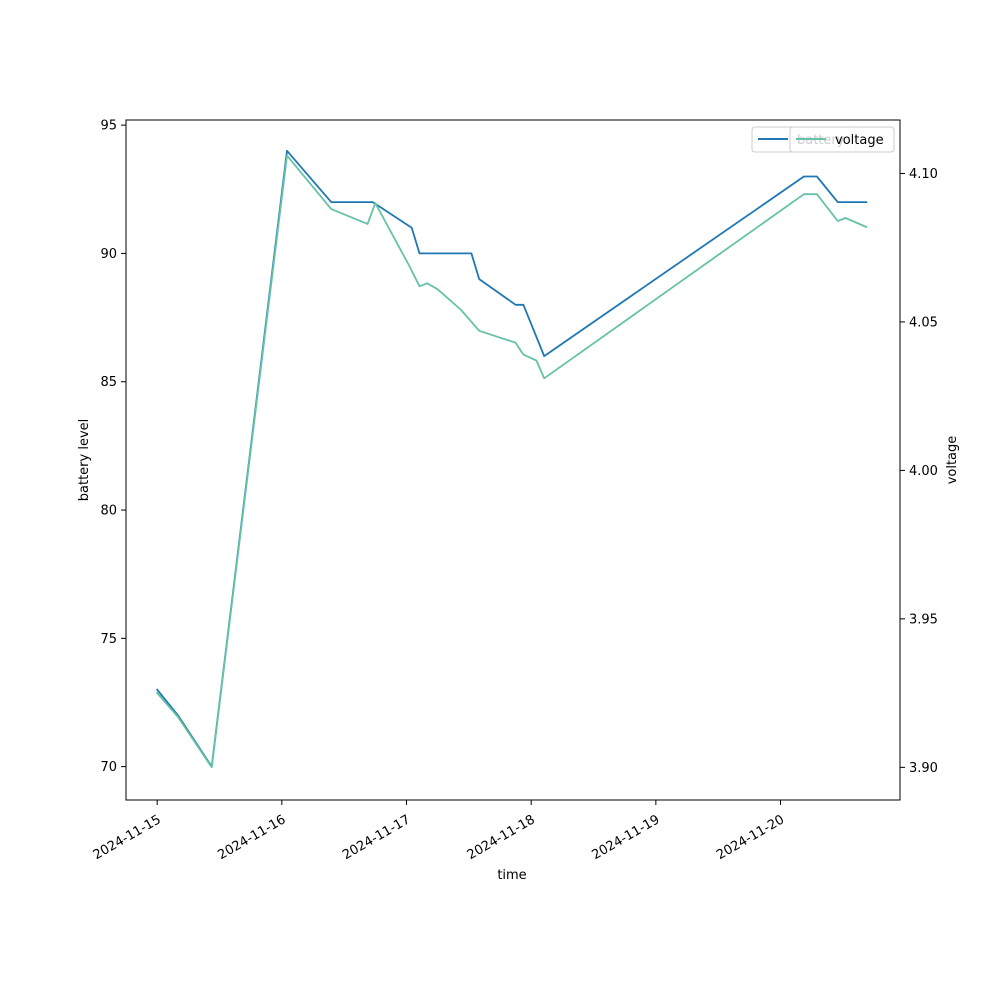 Image resolution: width=1000 pixels, height=1000 pixels. What do you see at coordinates (108, 126) in the screenshot?
I see `left-y-tick-label: 95` at bounding box center [108, 126].